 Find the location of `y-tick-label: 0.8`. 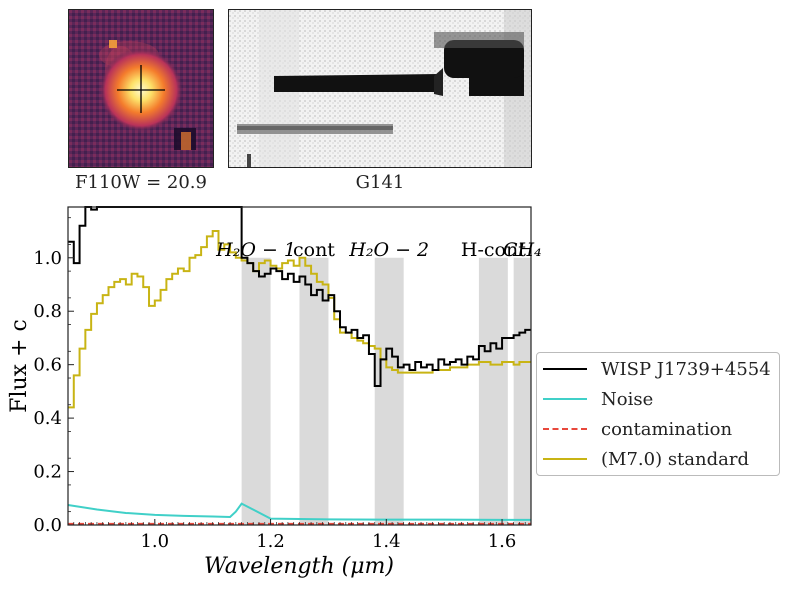

y-tick-label: 0.8 is located at coordinates (47, 311).